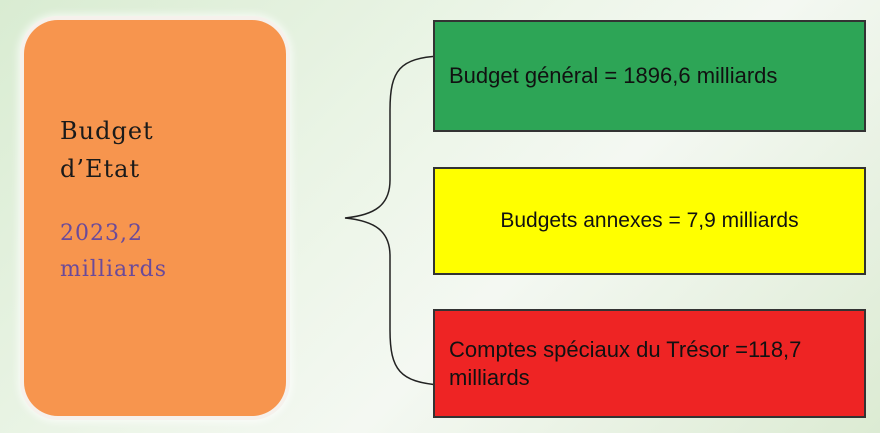 Image resolution: width=880 pixels, height=433 pixels. What do you see at coordinates (613, 75) in the screenshot?
I see `part-label: Budget général = 1896,6 milliards` at bounding box center [613, 75].